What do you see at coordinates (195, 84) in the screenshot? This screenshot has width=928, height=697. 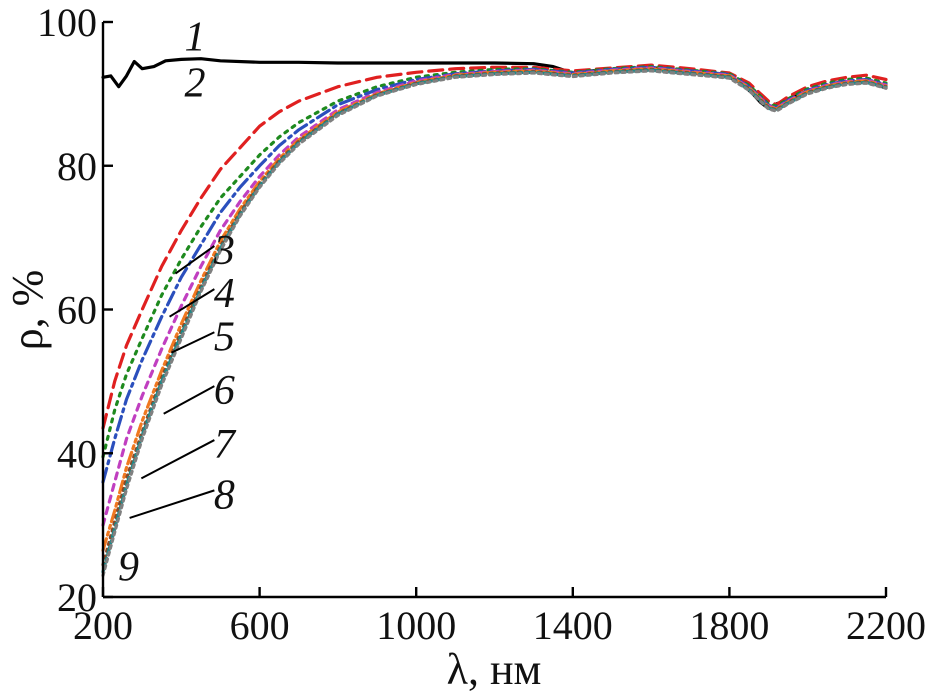 I see `curve-label-2: 2` at bounding box center [195, 84].